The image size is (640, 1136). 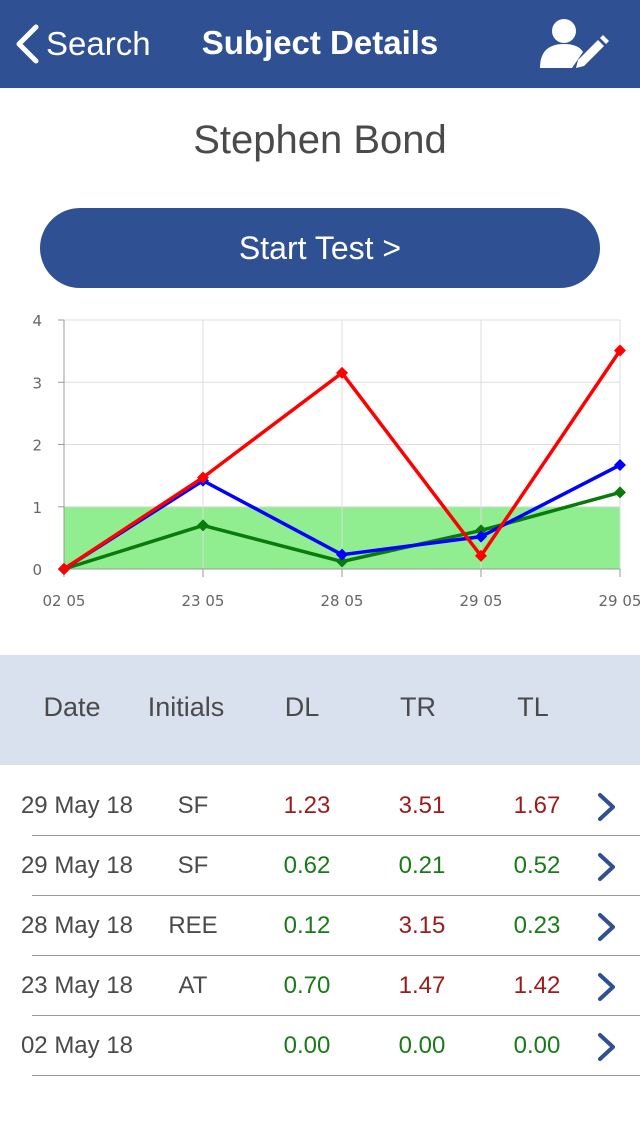 I want to click on table-header: Date Initials DL TR TL, so click(x=320, y=710).